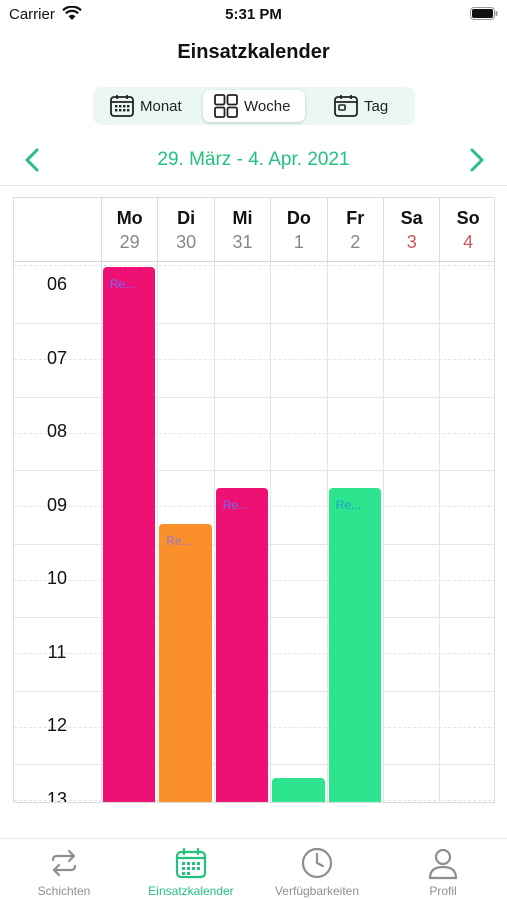  What do you see at coordinates (253, 52) in the screenshot?
I see `page-title: Einsatzkalender` at bounding box center [253, 52].